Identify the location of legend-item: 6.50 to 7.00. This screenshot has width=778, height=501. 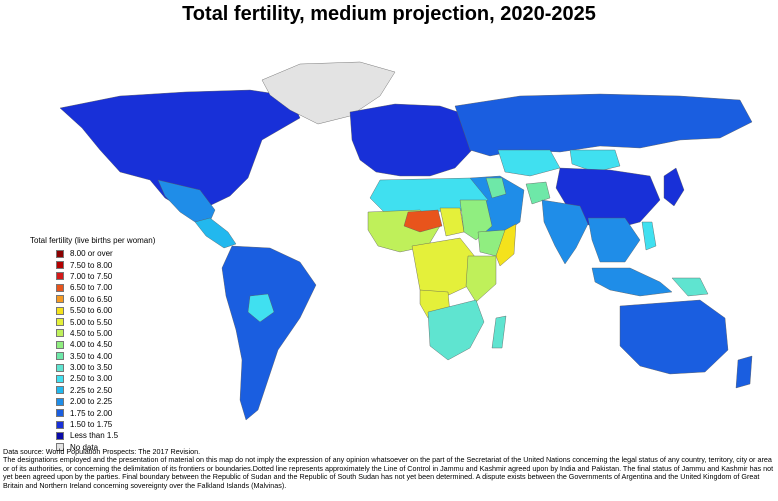
(105, 287).